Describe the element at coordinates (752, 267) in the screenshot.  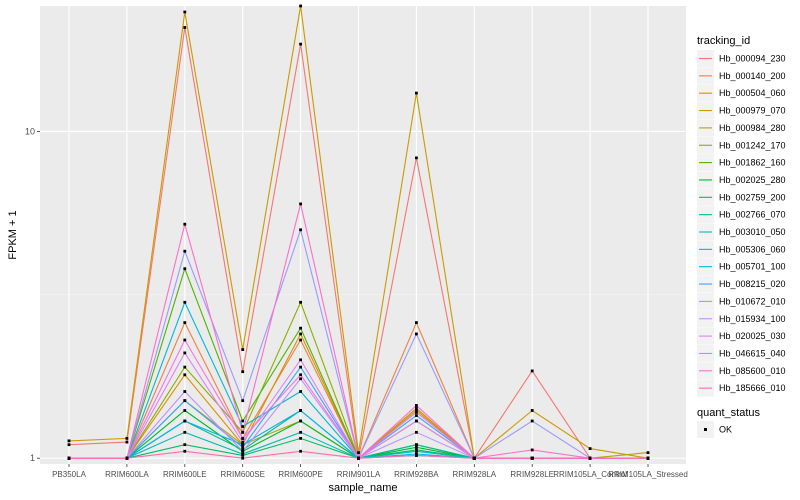
I see `legend-item-label: Hb_005701_100` at that location.